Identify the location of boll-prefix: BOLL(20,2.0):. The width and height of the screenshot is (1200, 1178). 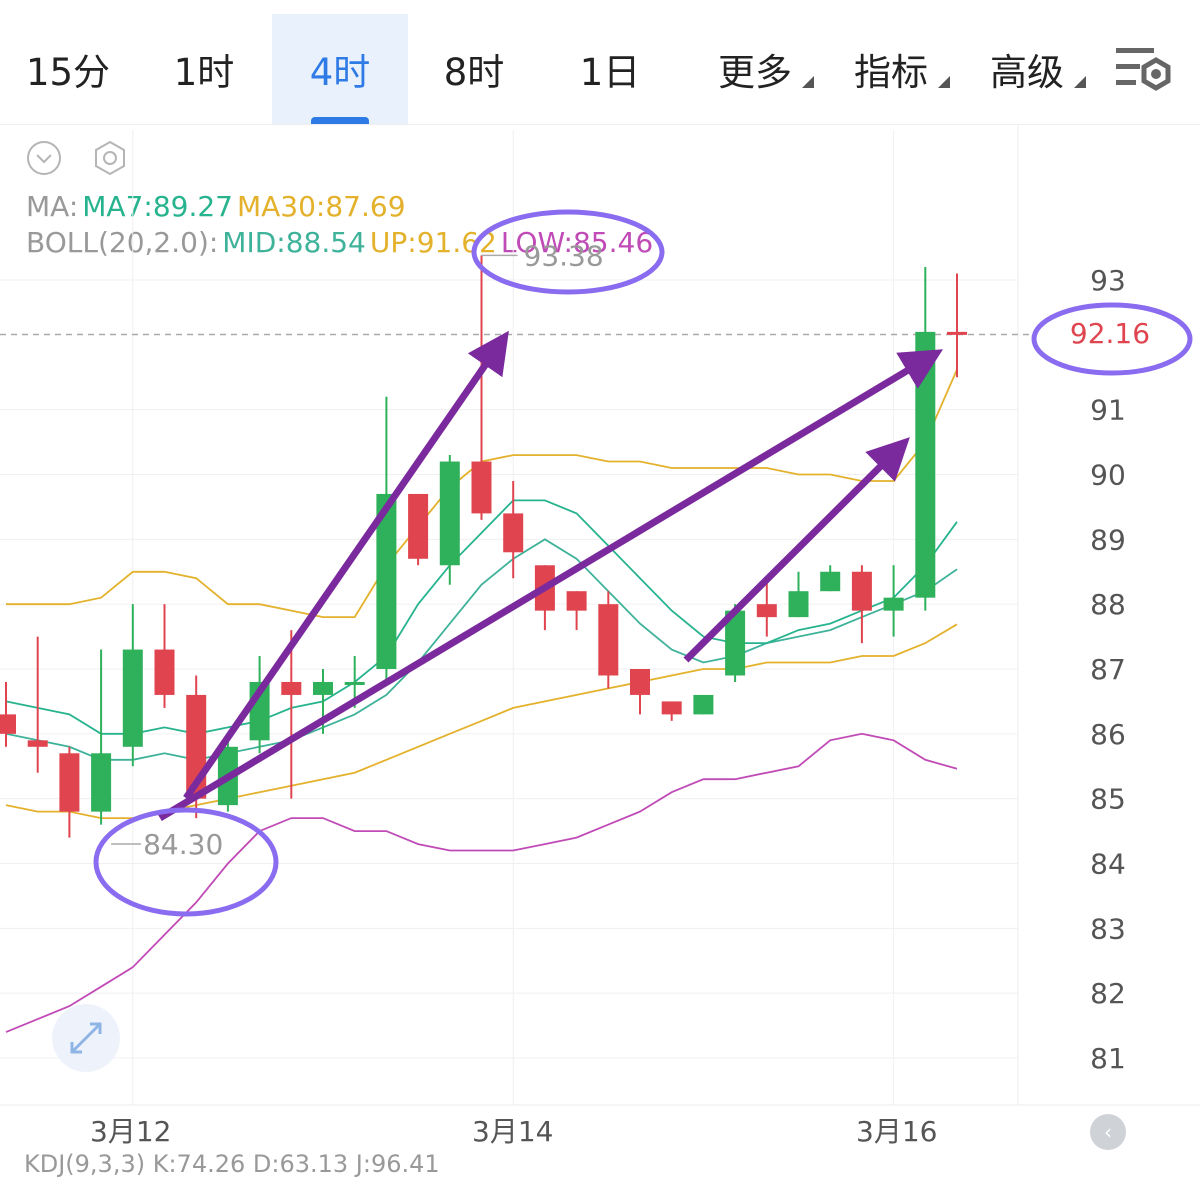
(122, 242).